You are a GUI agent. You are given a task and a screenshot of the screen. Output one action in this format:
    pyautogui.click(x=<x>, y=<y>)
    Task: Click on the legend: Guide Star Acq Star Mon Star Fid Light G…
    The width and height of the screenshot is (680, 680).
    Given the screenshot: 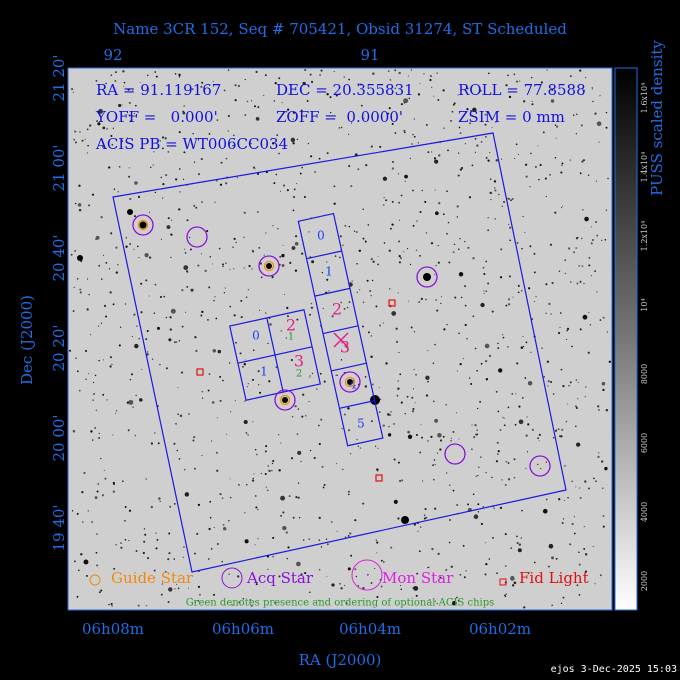 What is the action you would take?
    pyautogui.click(x=339, y=584)
    